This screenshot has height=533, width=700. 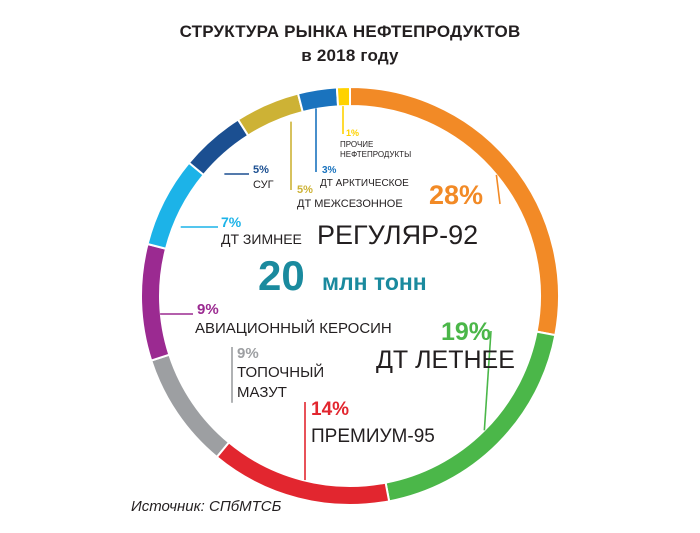 I want to click on slice-регуляр-92, so click(x=454, y=211).